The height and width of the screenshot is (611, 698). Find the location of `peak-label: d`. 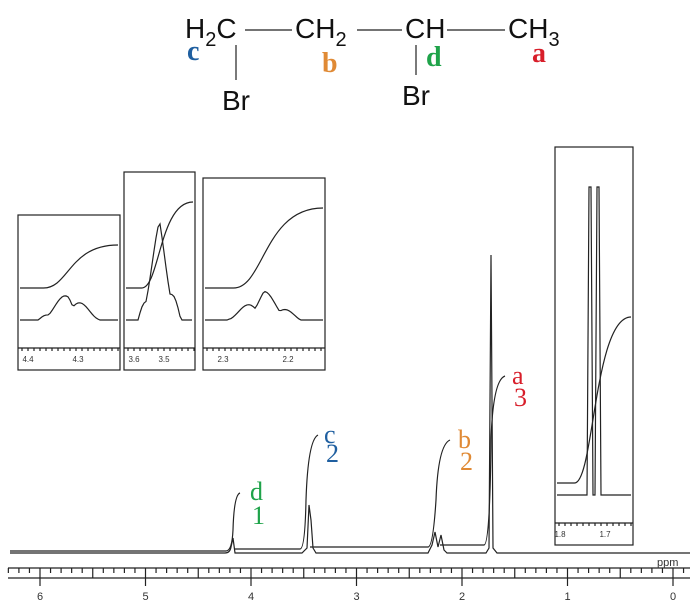

peak-label: d is located at coordinates (256, 491).